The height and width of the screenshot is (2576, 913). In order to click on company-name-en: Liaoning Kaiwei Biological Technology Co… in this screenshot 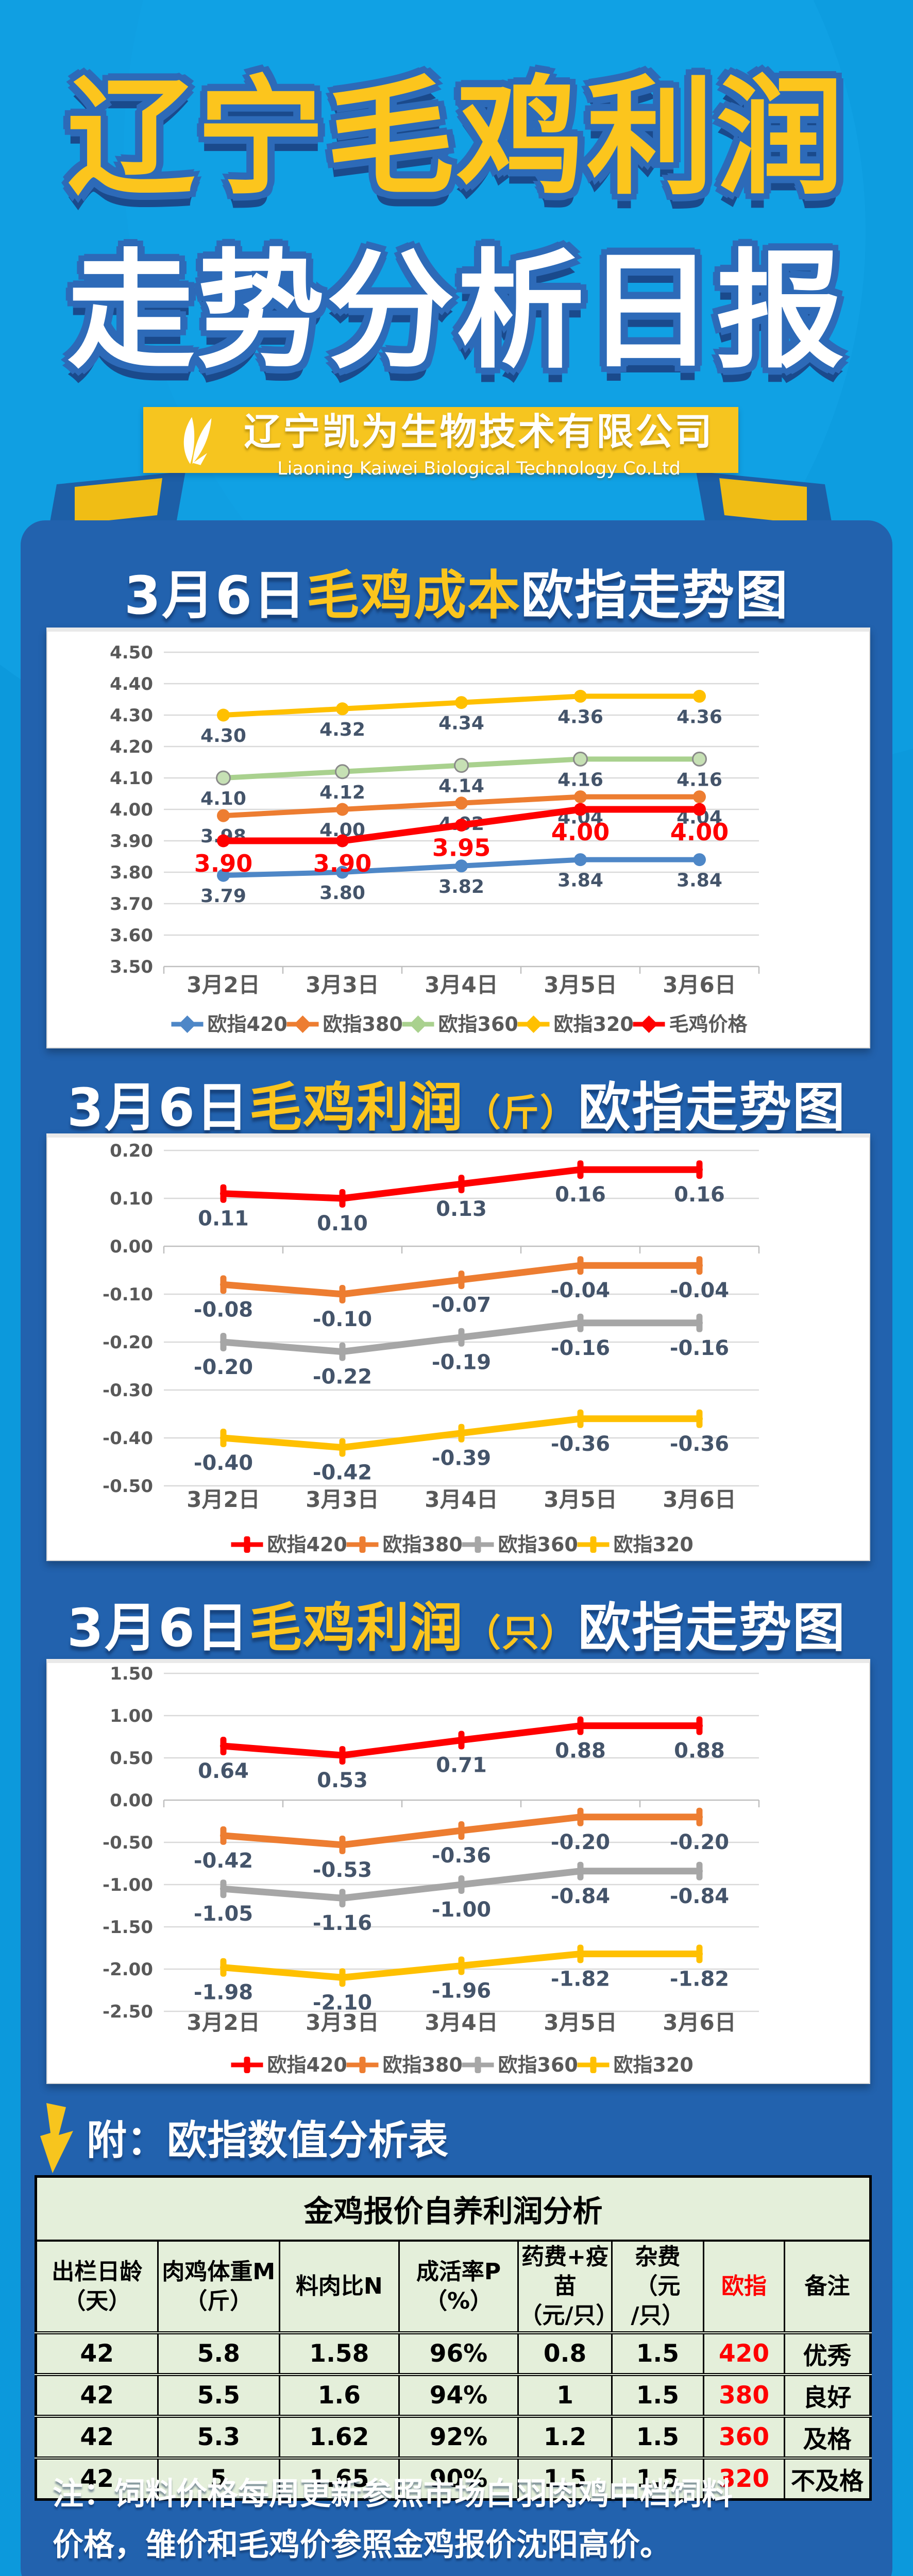, I will do `click(479, 468)`.